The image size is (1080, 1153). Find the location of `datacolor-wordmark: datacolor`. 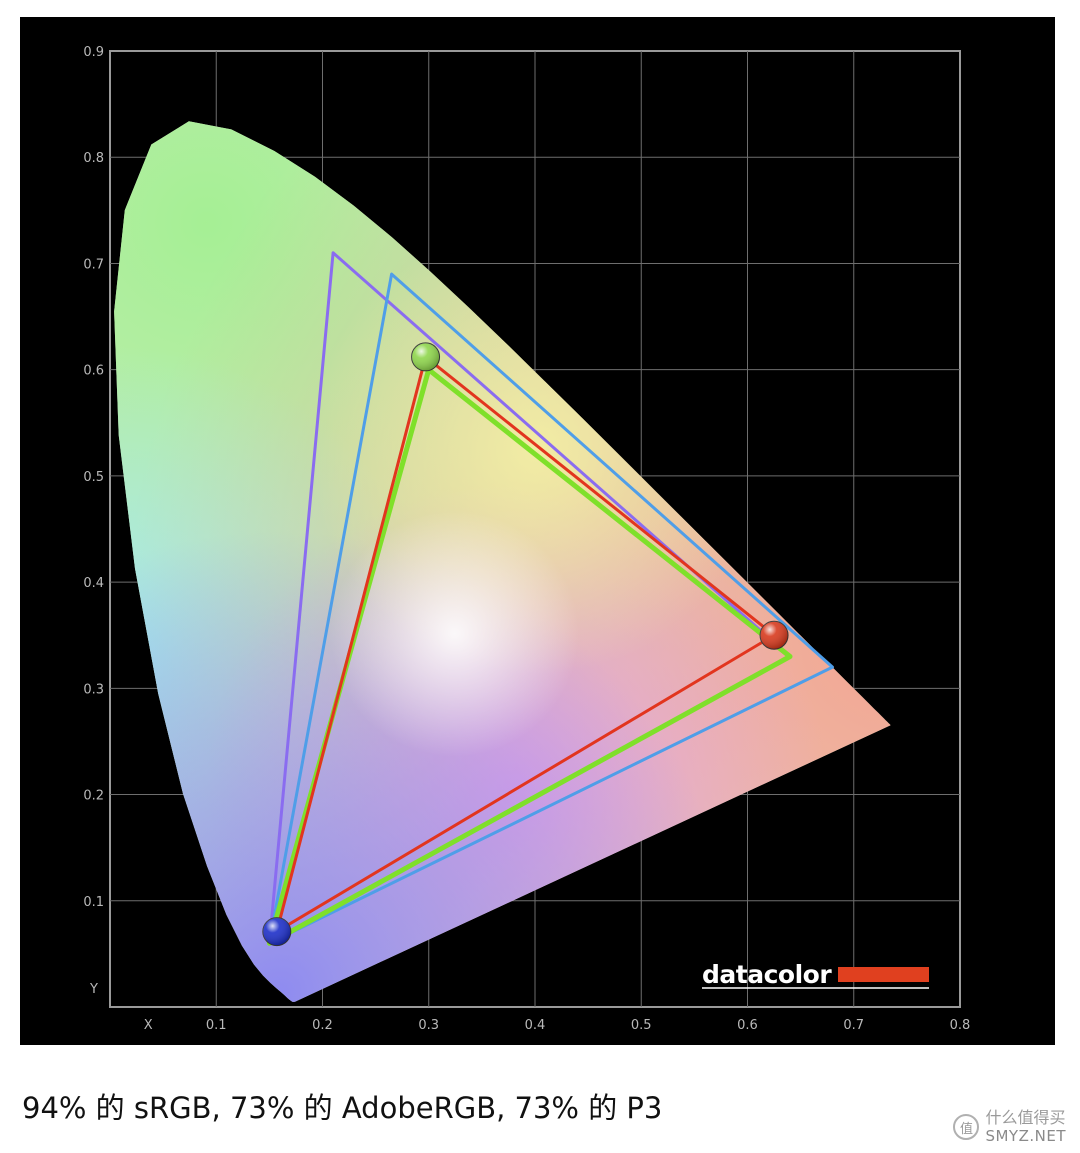

datacolor-wordmark: datacolor is located at coordinates (767, 974).